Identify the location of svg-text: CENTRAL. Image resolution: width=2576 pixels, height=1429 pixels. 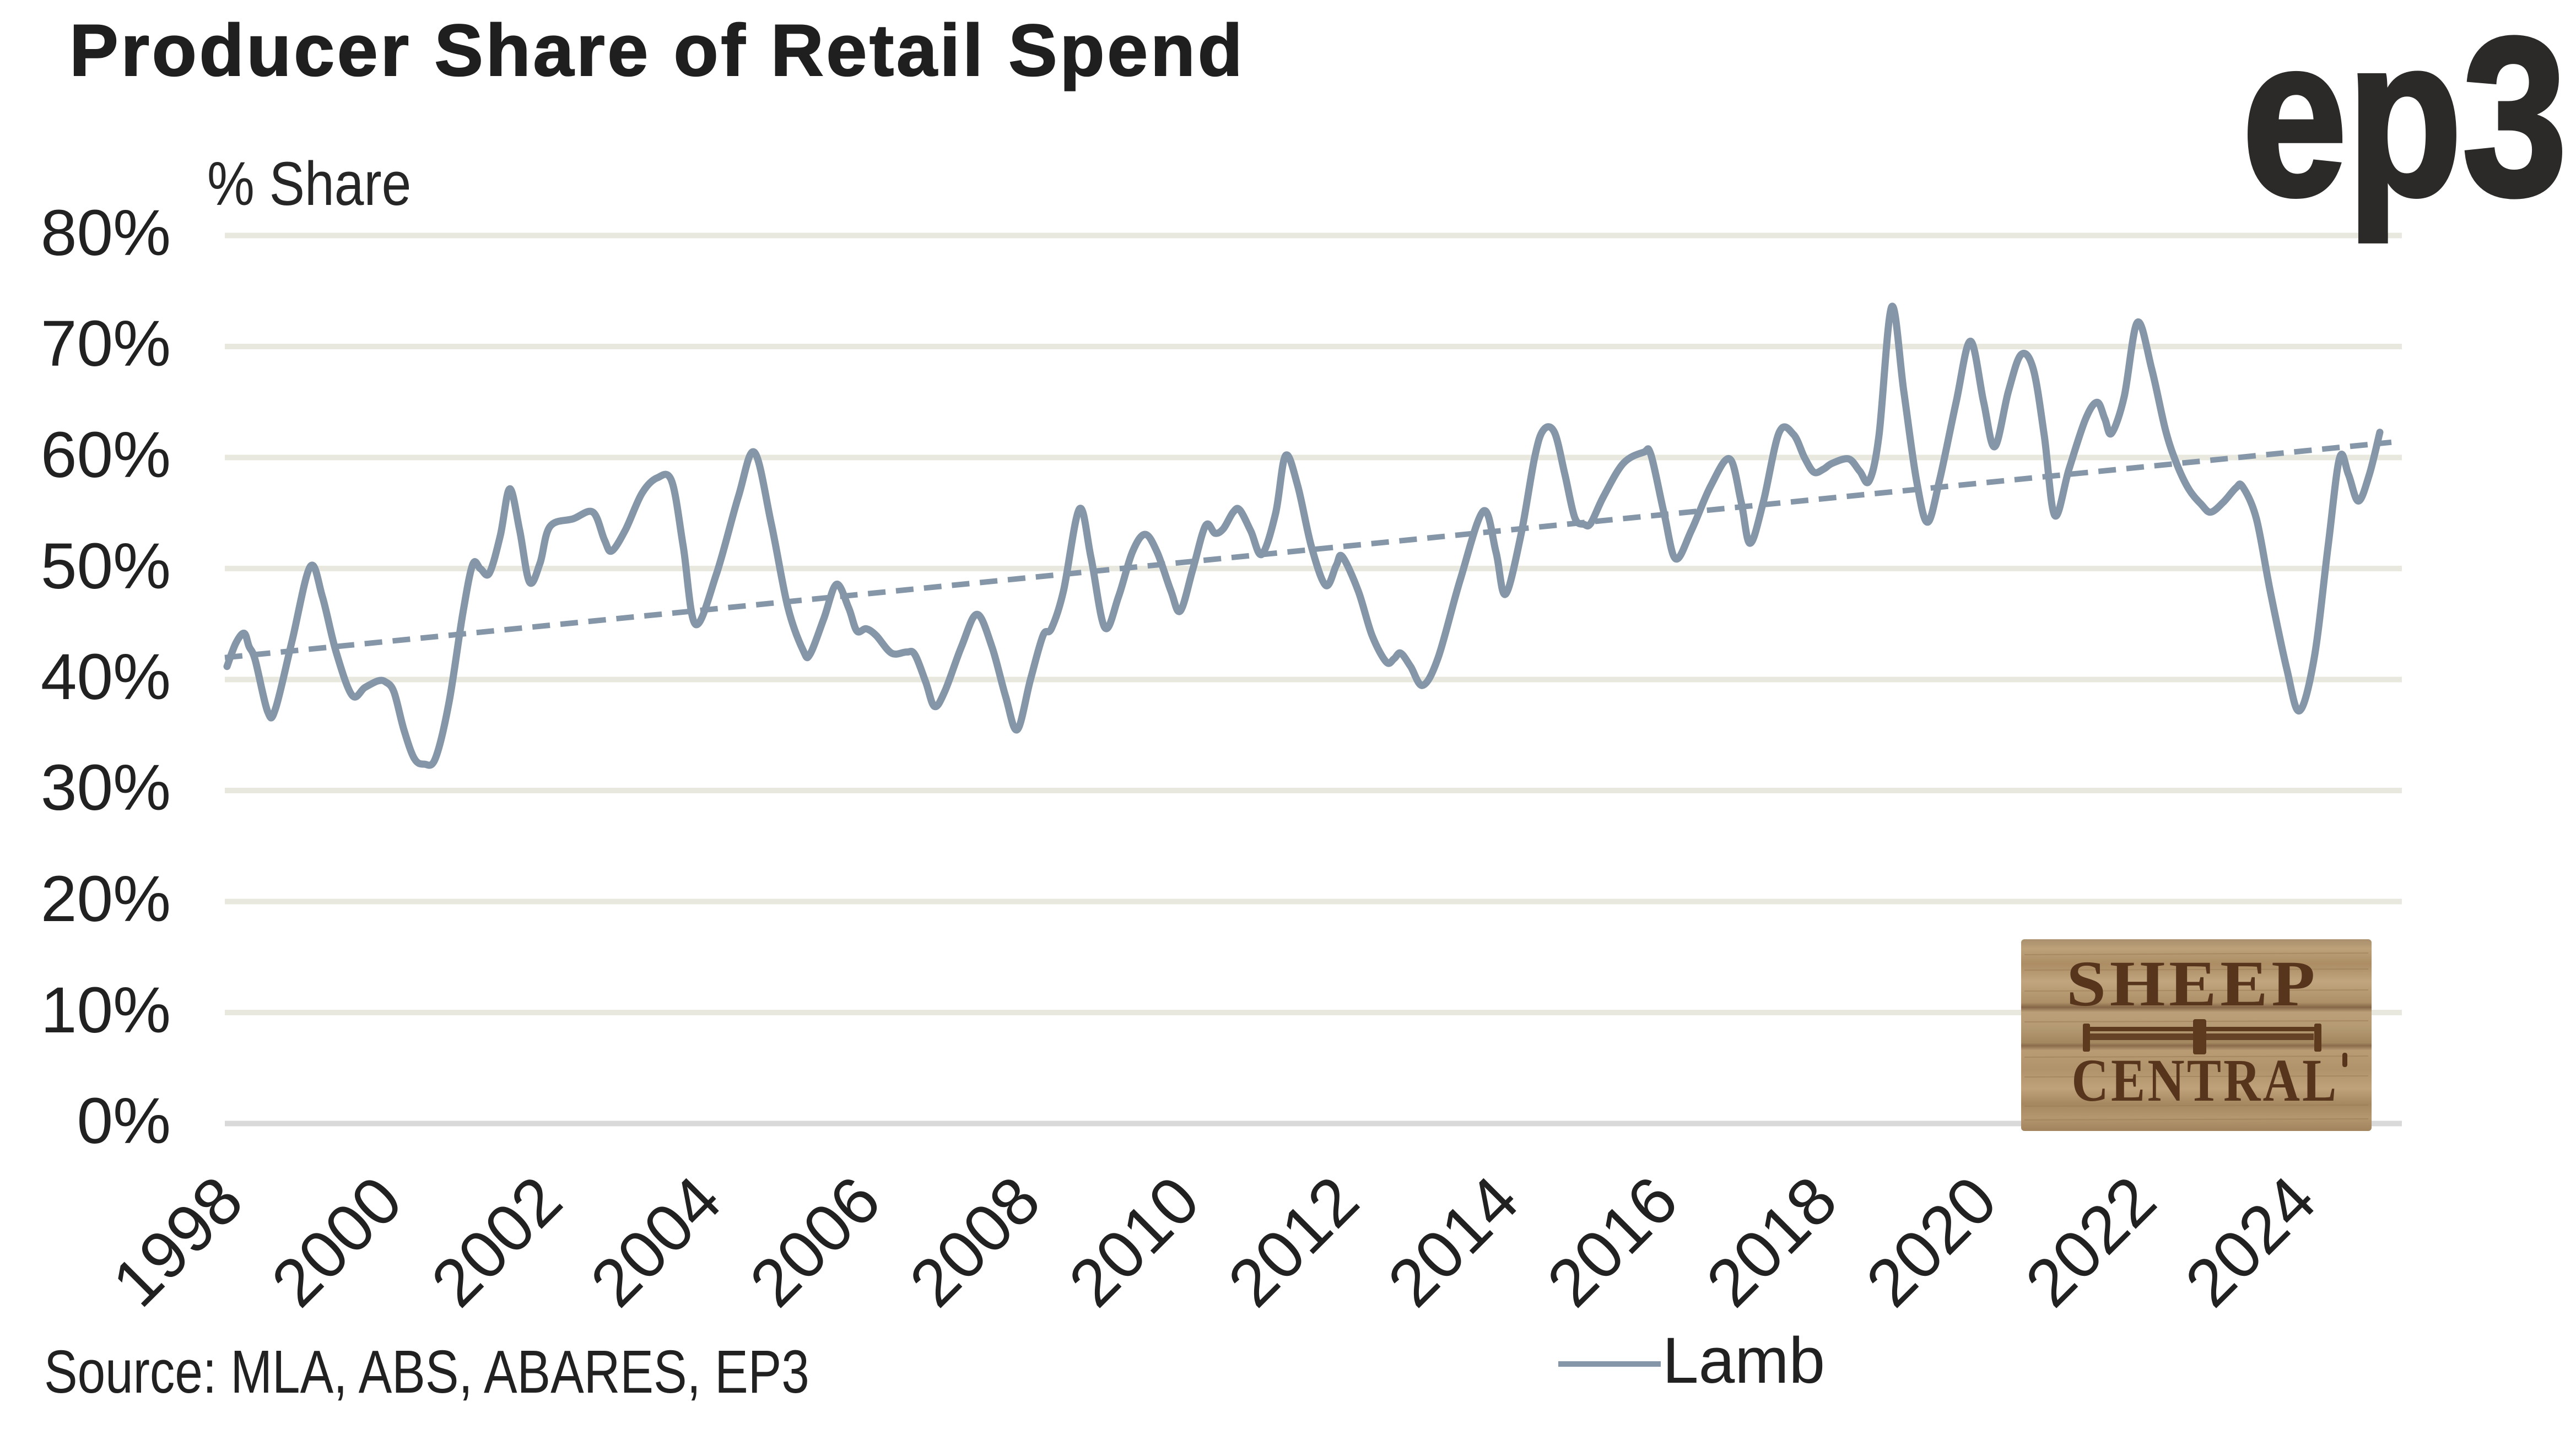
(2205, 1080).